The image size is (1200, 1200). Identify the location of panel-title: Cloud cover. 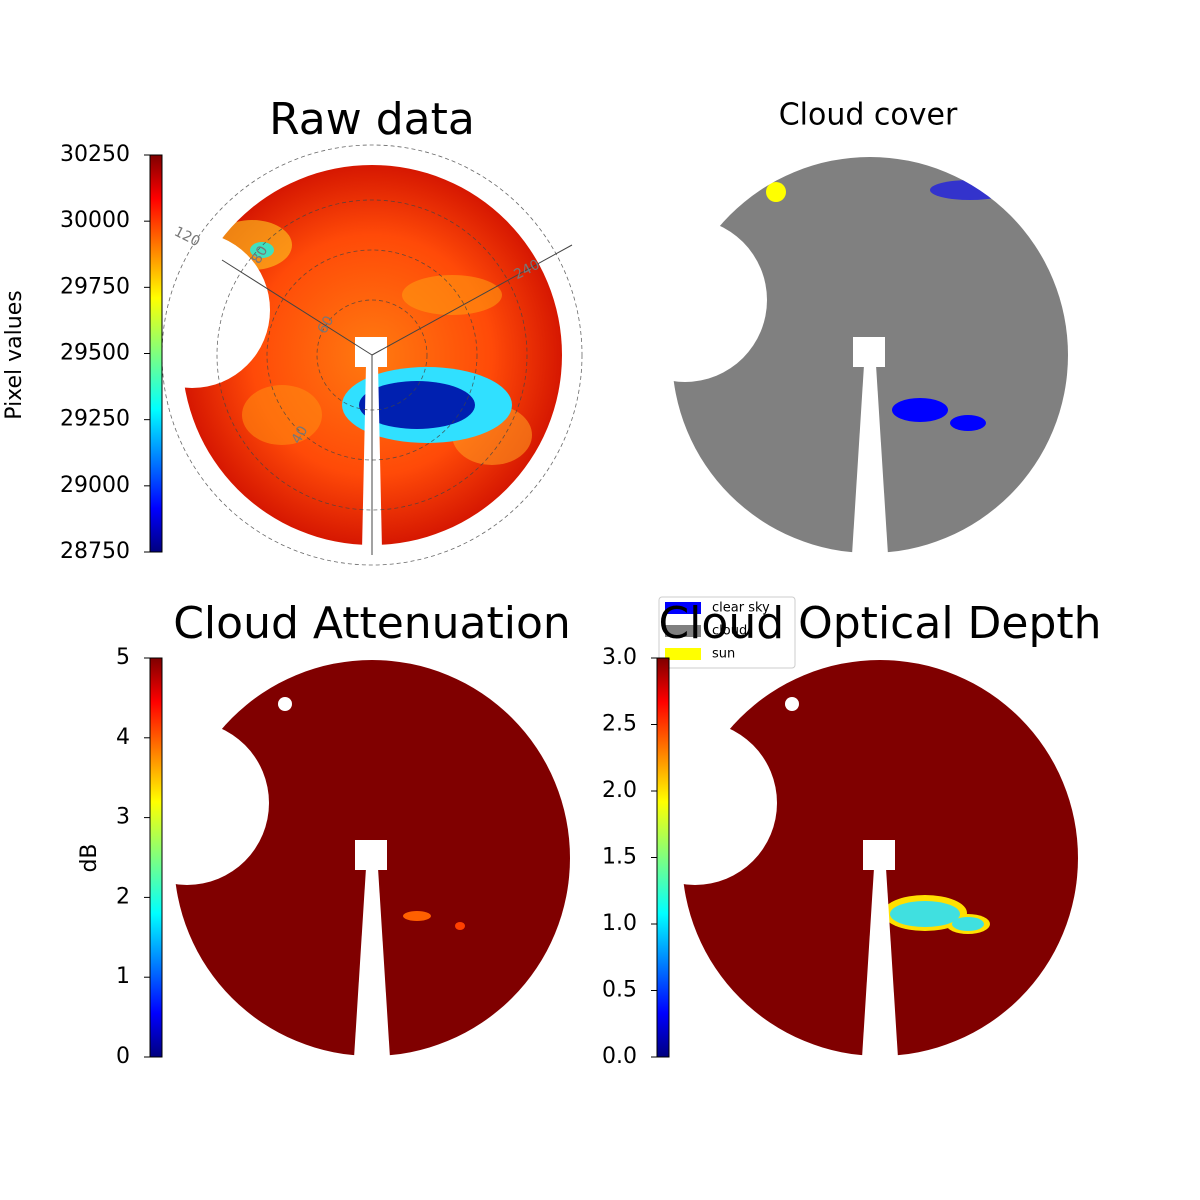
(868, 115).